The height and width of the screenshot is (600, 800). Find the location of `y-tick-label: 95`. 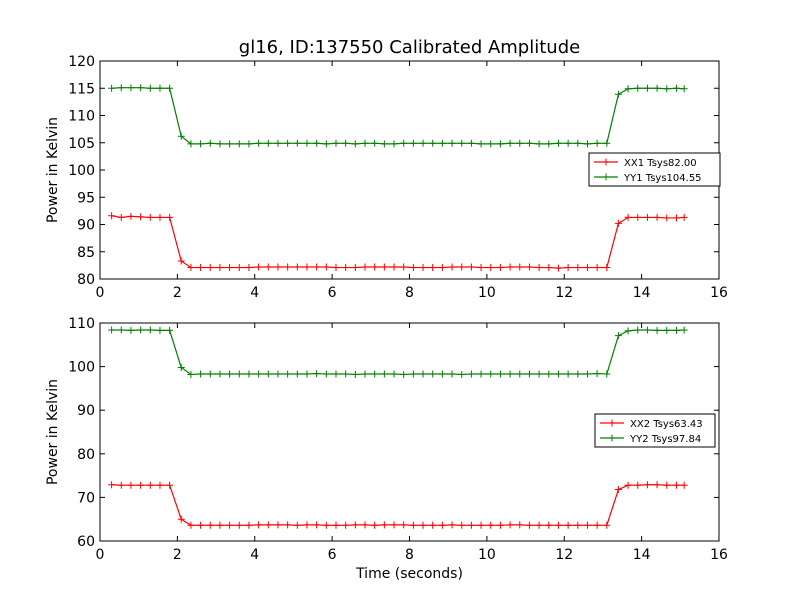

y-tick-label: 95 is located at coordinates (86, 198).